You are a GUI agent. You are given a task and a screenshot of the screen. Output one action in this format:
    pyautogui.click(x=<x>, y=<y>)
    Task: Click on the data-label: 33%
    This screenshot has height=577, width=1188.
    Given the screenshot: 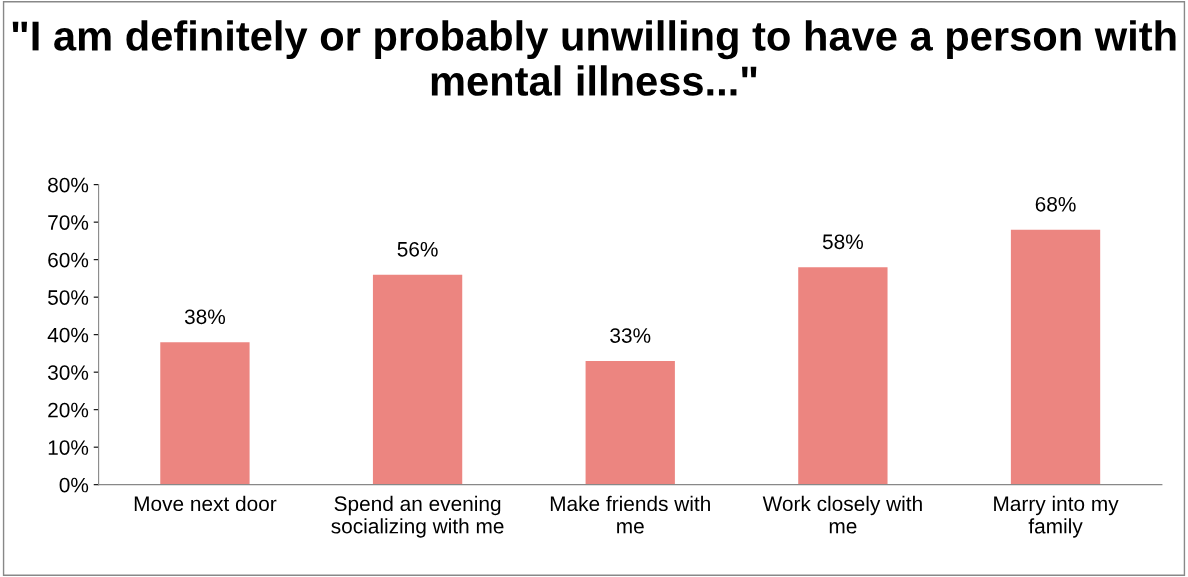 What is the action you would take?
    pyautogui.click(x=630, y=335)
    